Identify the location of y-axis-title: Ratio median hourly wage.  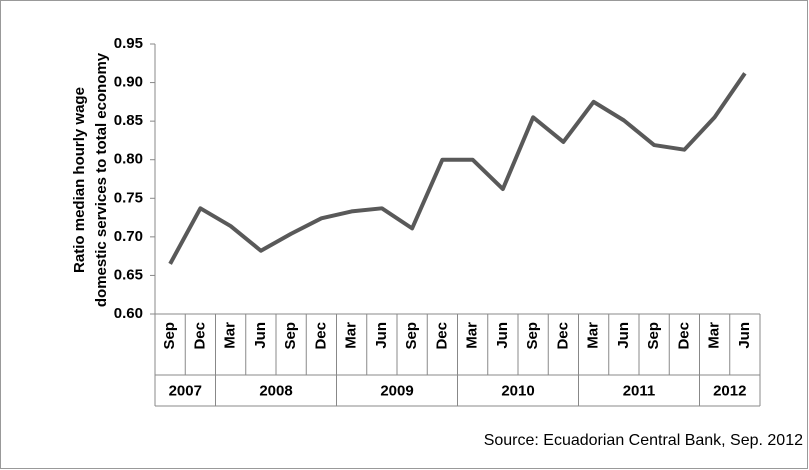
(79, 180).